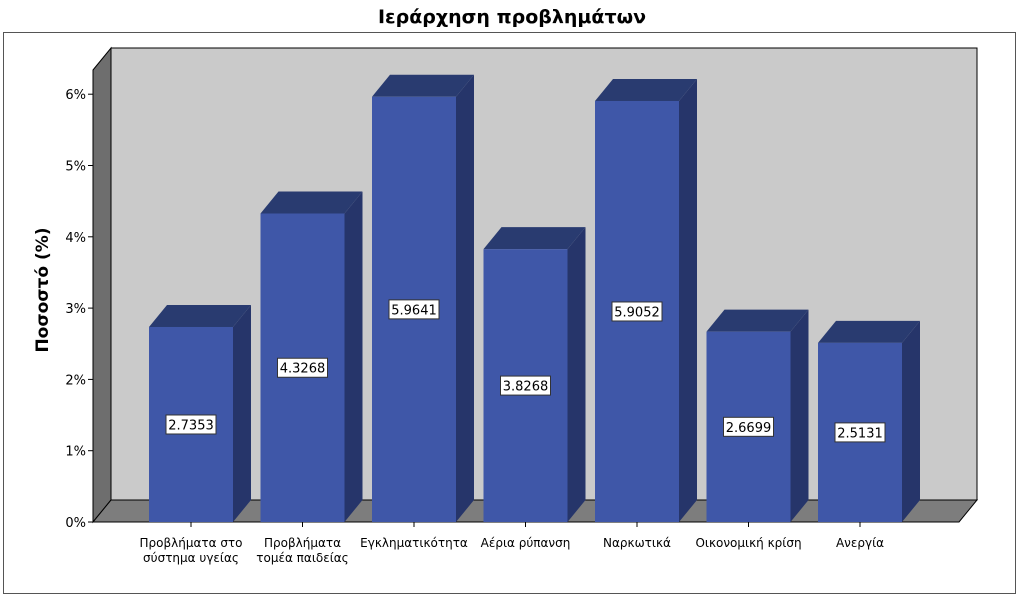 The height and width of the screenshot is (598, 1024). What do you see at coordinates (75, 238) in the screenshot?
I see `y-tick-label: 4%` at bounding box center [75, 238].